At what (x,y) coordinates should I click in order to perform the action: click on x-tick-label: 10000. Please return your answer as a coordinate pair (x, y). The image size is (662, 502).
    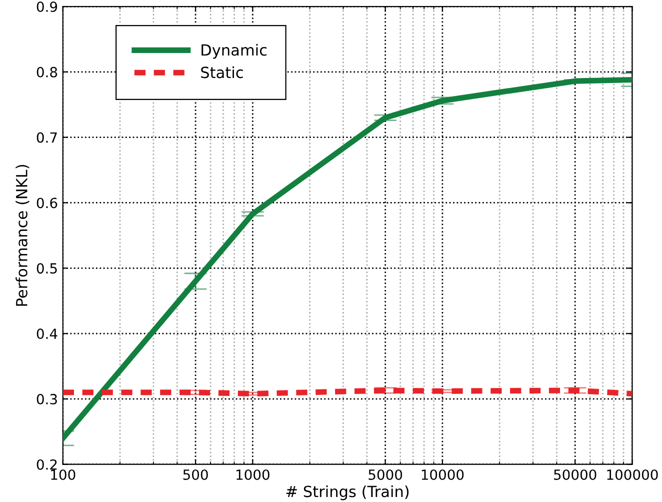
    Looking at the image, I should click on (443, 474).